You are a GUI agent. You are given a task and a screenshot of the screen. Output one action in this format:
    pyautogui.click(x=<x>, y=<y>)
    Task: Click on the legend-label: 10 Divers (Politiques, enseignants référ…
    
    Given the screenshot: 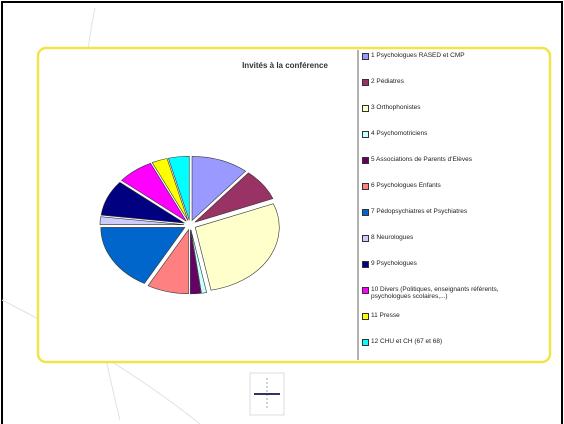 What is the action you would take?
    pyautogui.click(x=435, y=293)
    